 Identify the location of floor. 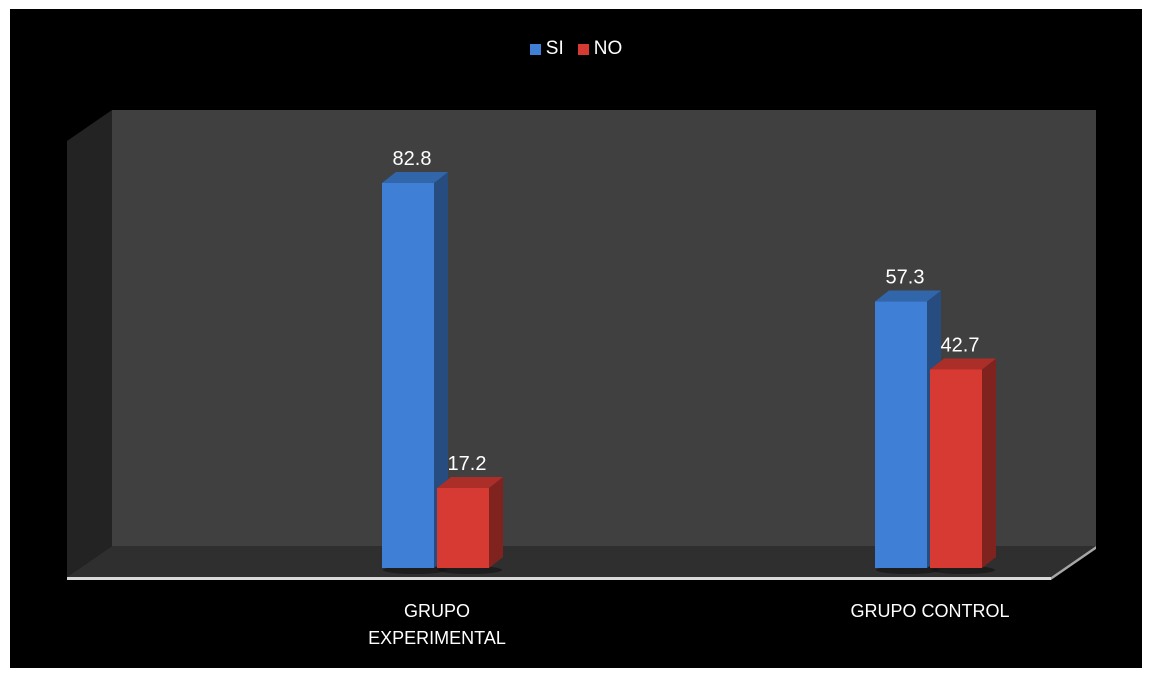
(581, 561).